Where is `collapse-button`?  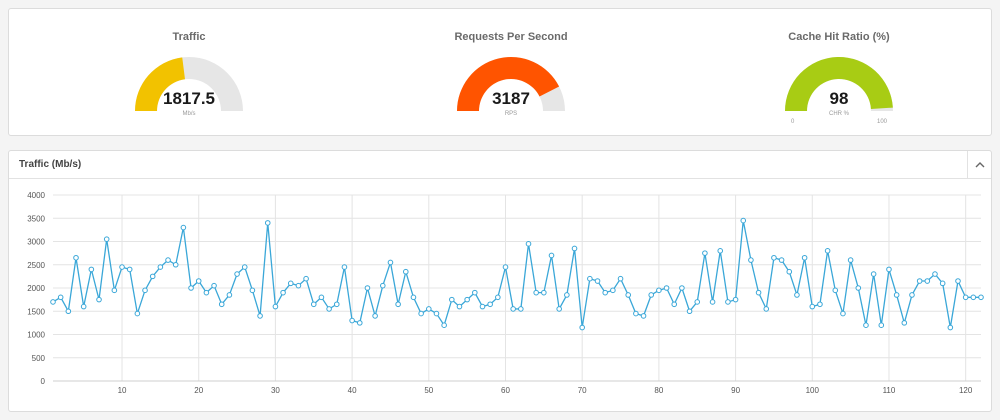
collapse-button is located at coordinates (979, 164).